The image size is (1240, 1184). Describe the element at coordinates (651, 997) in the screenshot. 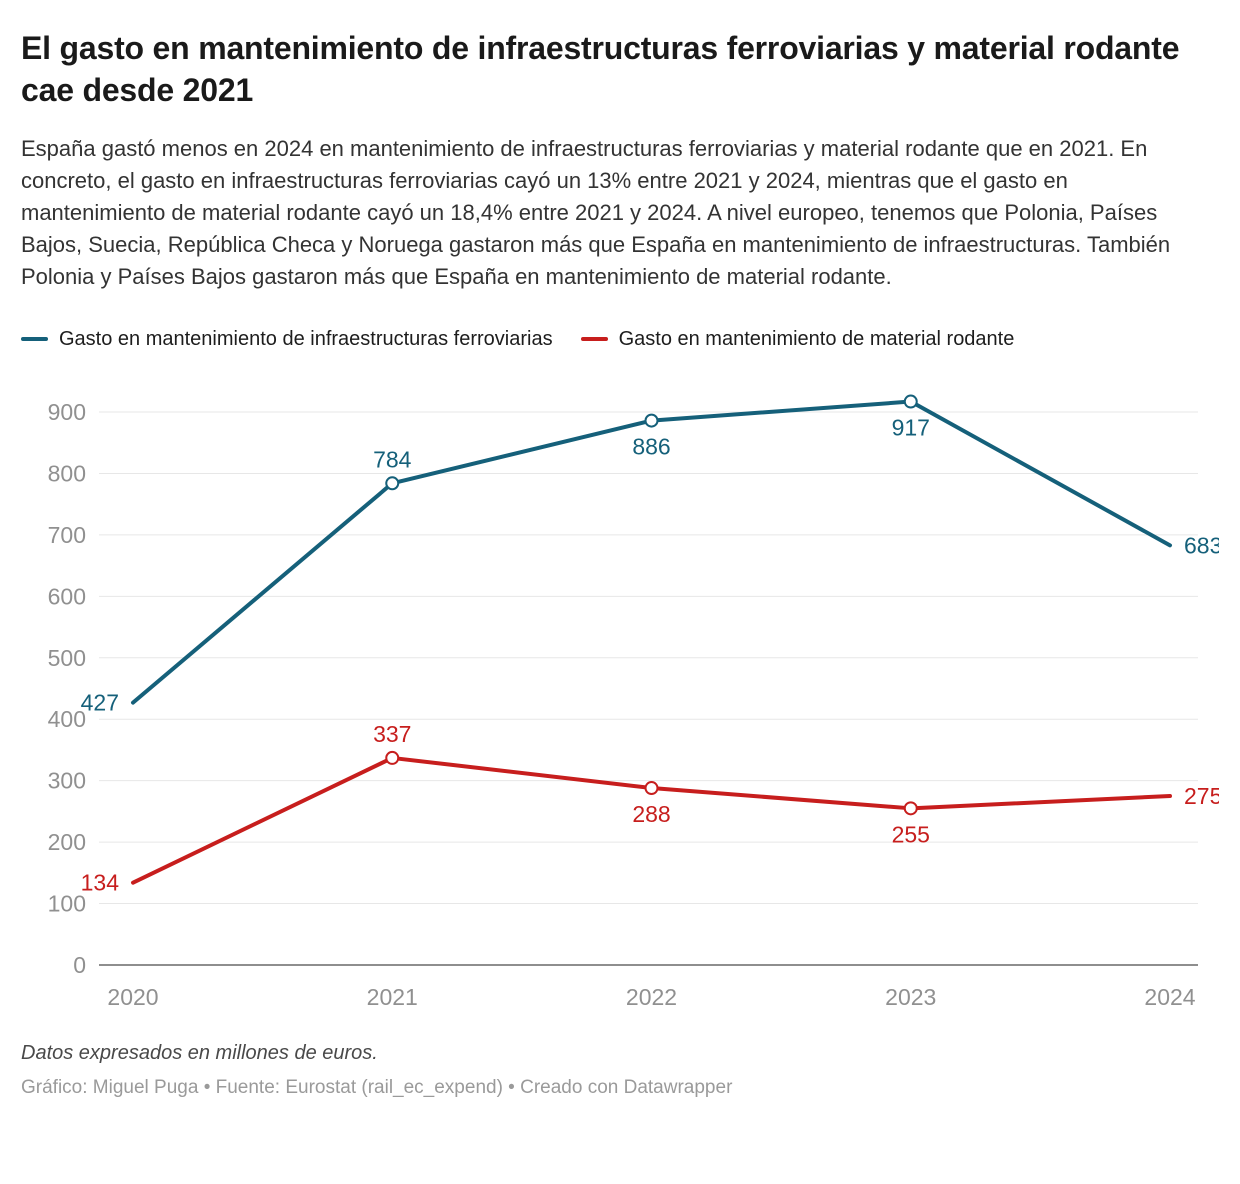

I see `x-tick-label: 2022` at that location.